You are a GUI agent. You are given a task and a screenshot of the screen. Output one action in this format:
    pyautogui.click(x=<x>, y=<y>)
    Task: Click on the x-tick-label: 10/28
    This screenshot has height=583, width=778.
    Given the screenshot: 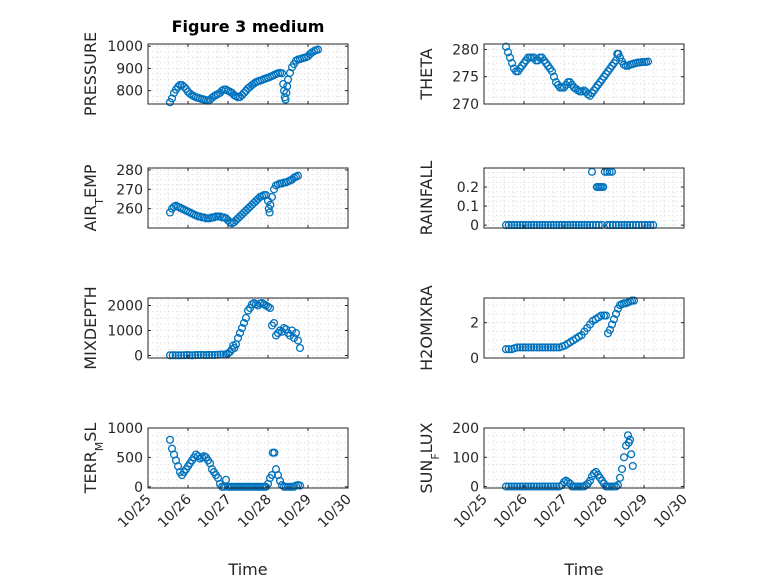 What is the action you would take?
    pyautogui.click(x=591, y=512)
    